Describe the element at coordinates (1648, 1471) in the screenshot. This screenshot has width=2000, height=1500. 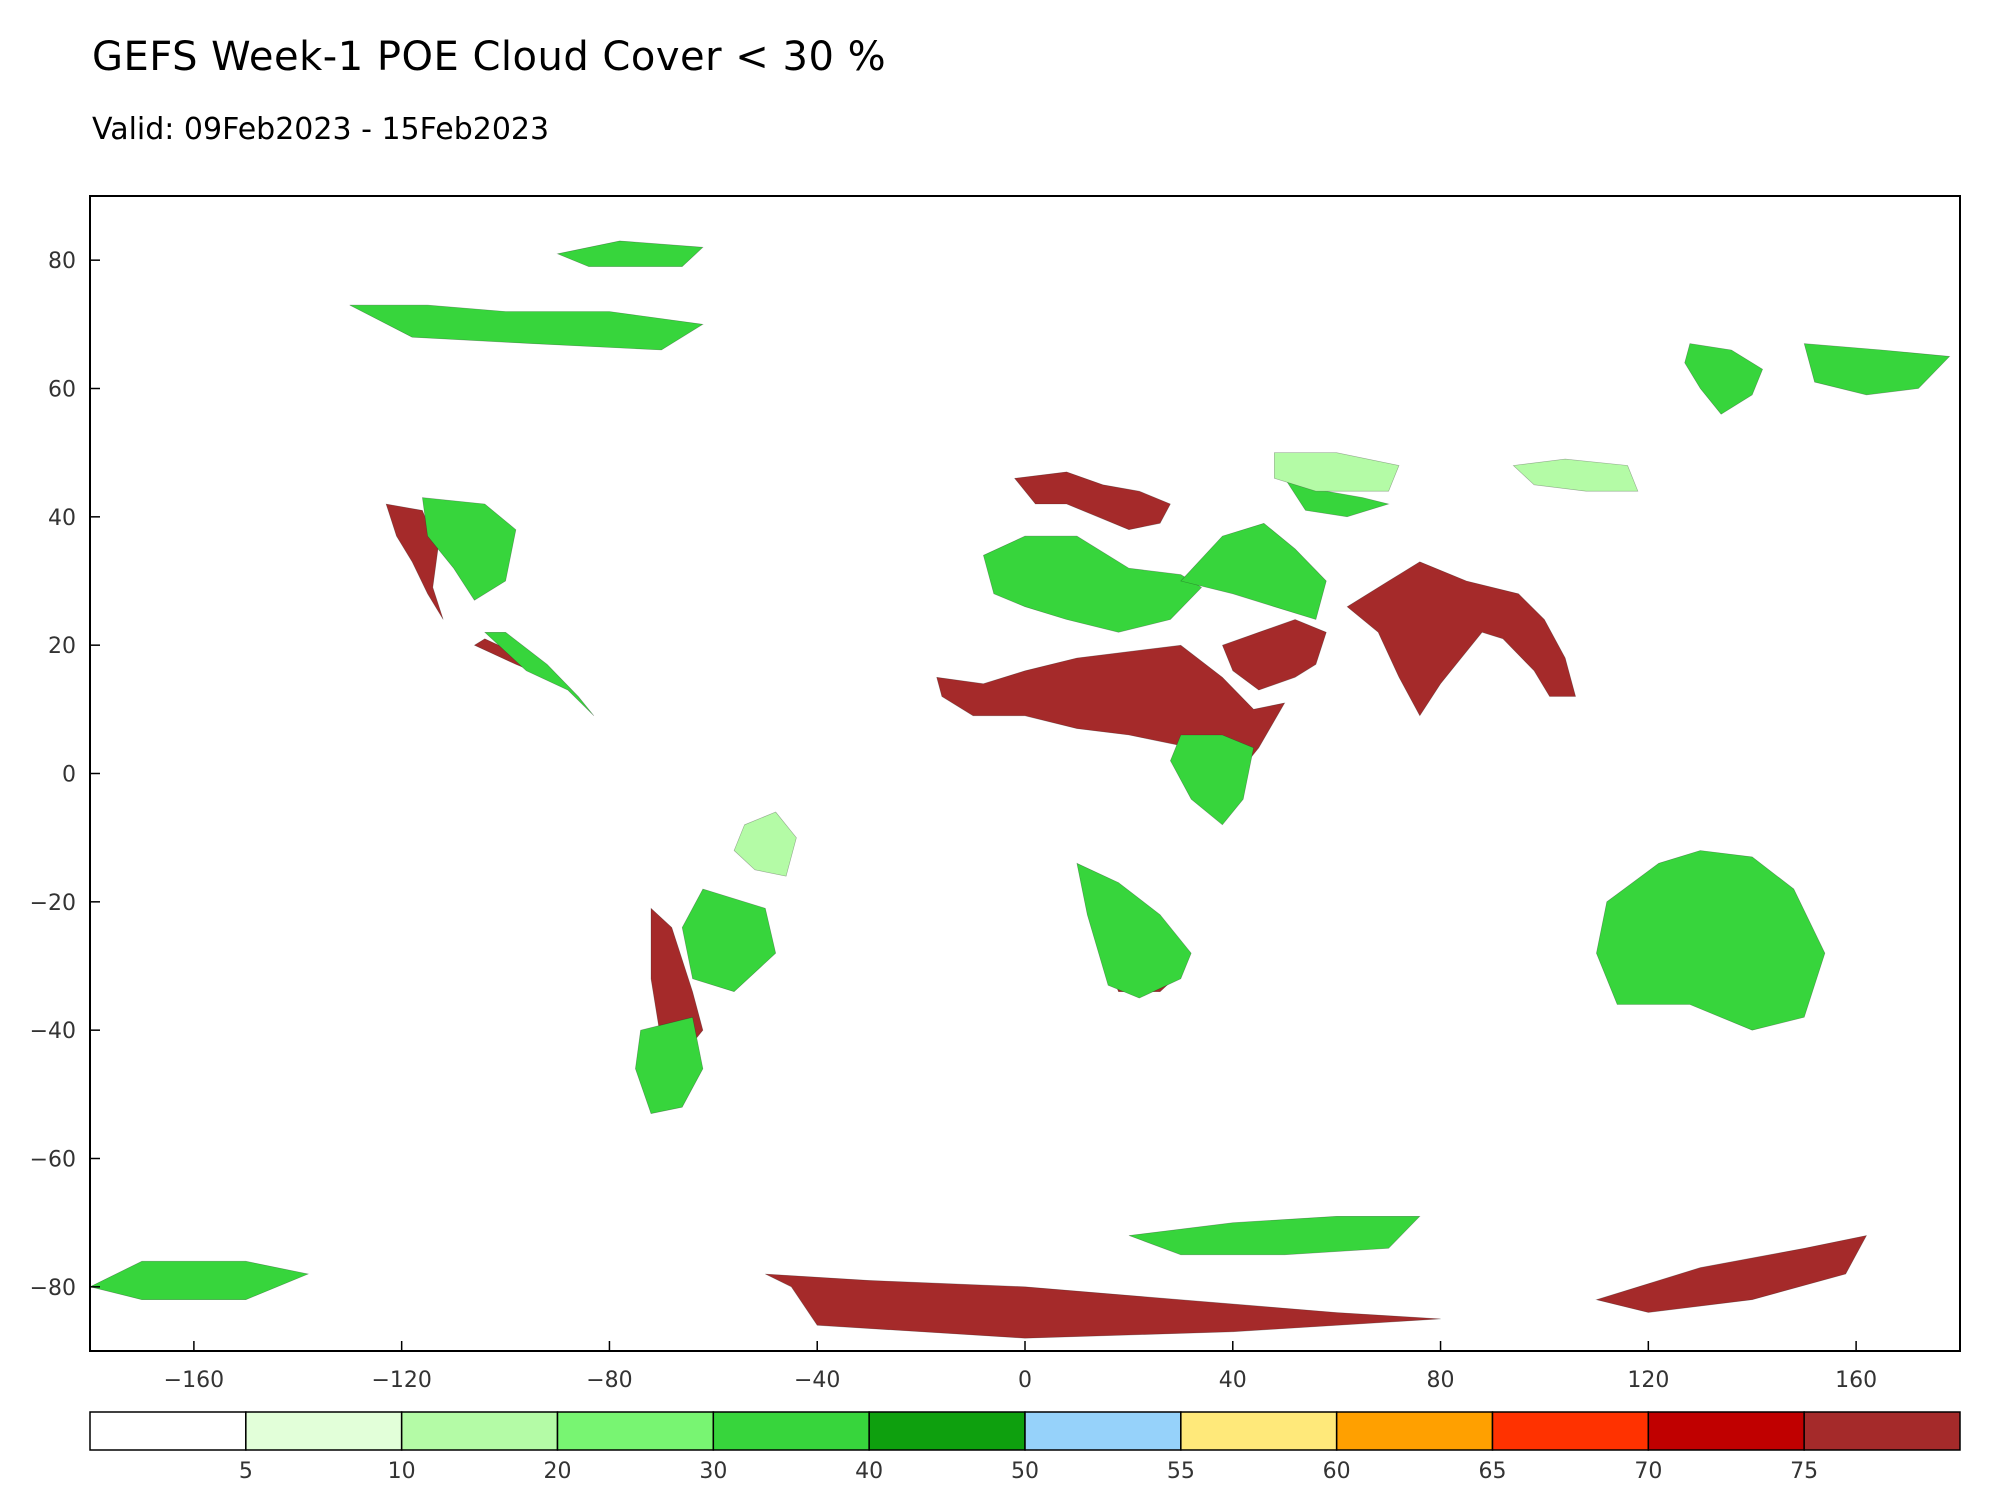
I see `legend-label: 70` at that location.